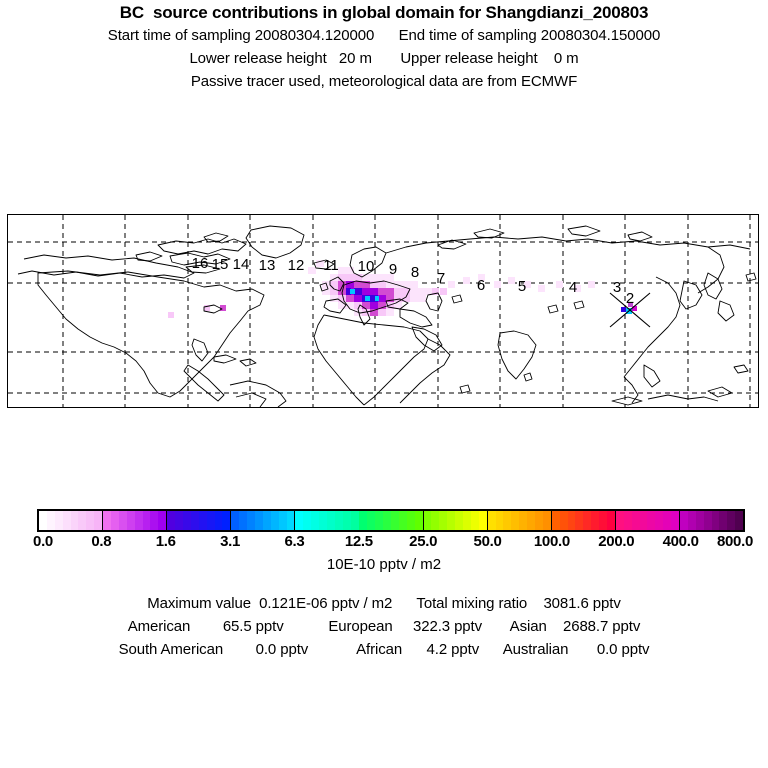 Image resolution: width=768 pixels, height=768 pixels. Describe the element at coordinates (415, 272) in the screenshot. I see `trajectory-age-label: 8` at that location.